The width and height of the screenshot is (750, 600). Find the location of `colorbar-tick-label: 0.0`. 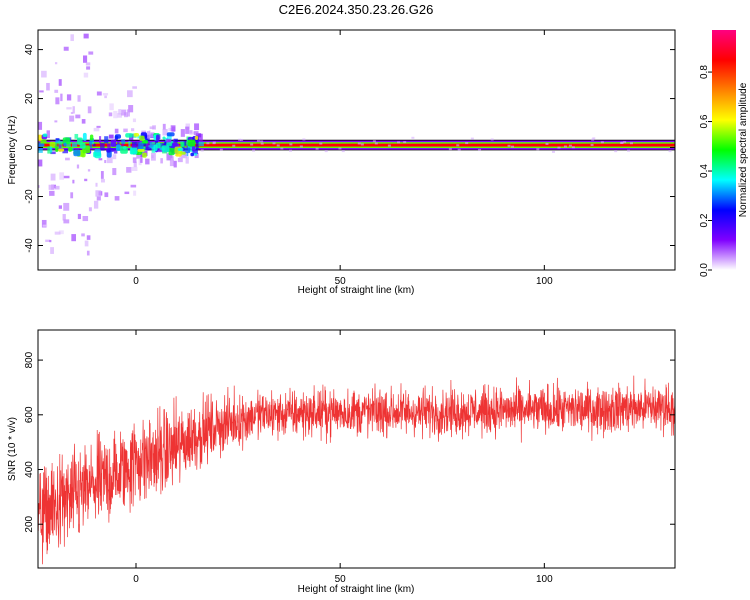

colorbar-tick-label: 0.0 is located at coordinates (704, 270).